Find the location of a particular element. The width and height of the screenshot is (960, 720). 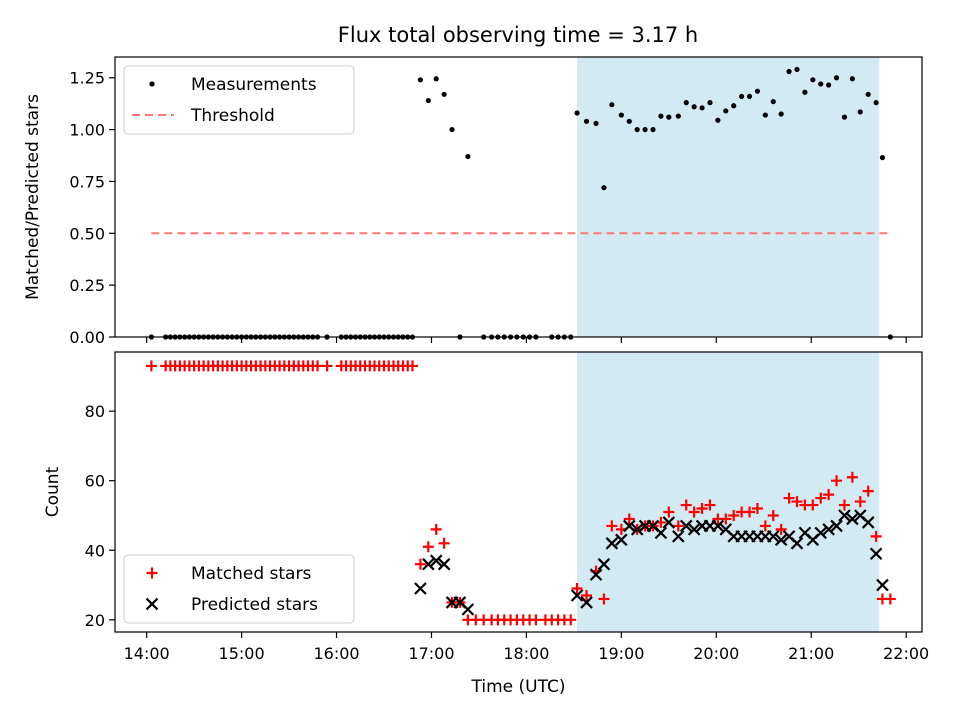

x-tick-label: 21:00 is located at coordinates (811, 653).